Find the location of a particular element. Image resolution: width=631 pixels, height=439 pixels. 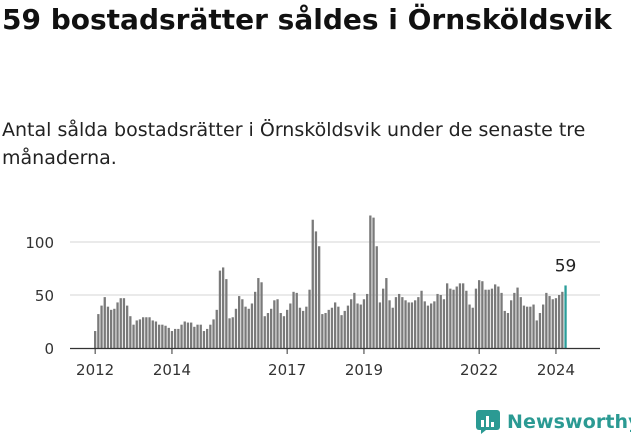

brand-name: Newsworthy is located at coordinates (569, 422).